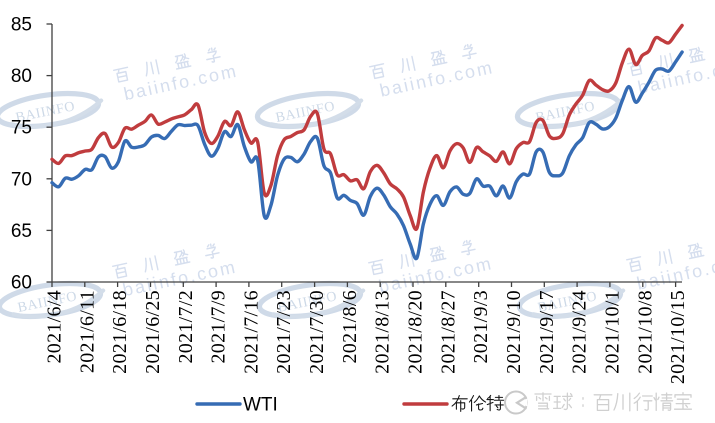 This screenshot has height=423, width=715. I want to click on svg-text: 2021/9/17, so click(547, 332).